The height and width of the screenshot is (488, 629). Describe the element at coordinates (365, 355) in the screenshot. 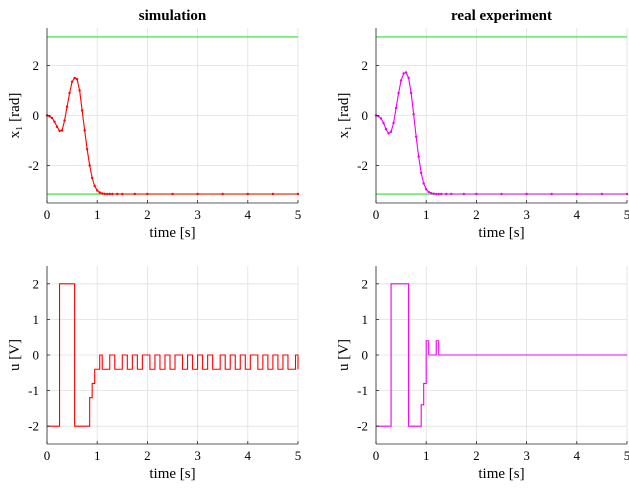

I see `exp-voltage-ytick-label-2: 0` at that location.